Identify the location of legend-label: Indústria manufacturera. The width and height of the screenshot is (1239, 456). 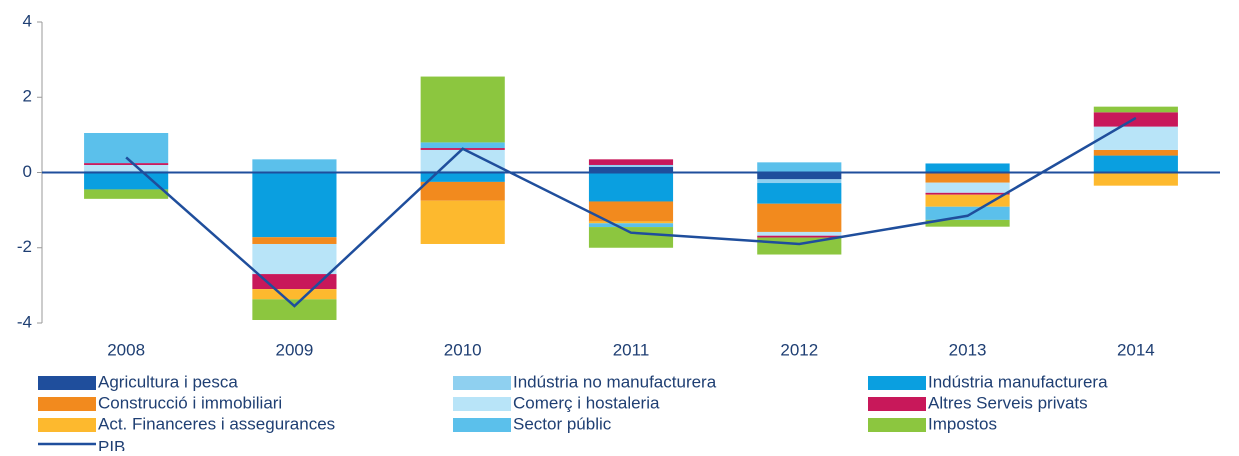
(1018, 381).